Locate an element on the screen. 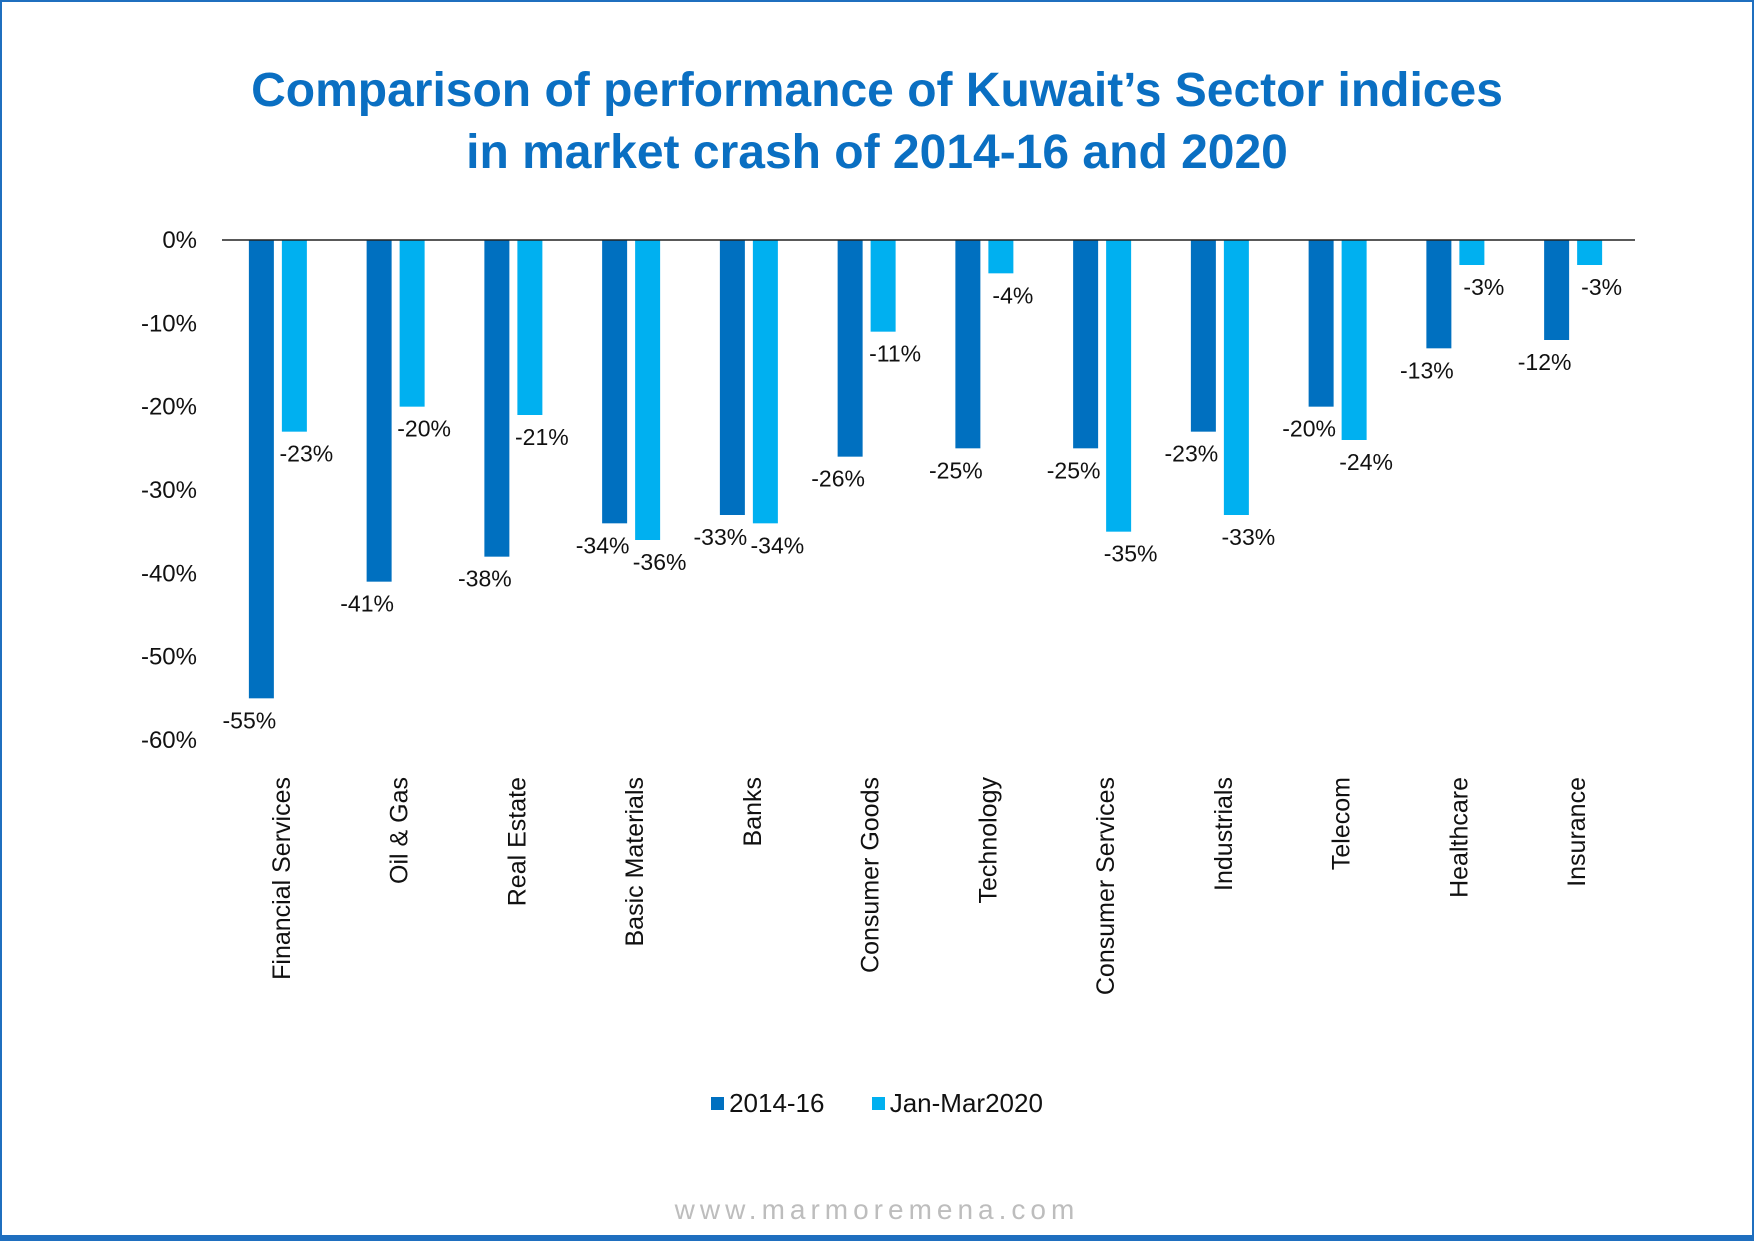 This screenshot has height=1241, width=1754. data-label: -4% is located at coordinates (1012, 295).